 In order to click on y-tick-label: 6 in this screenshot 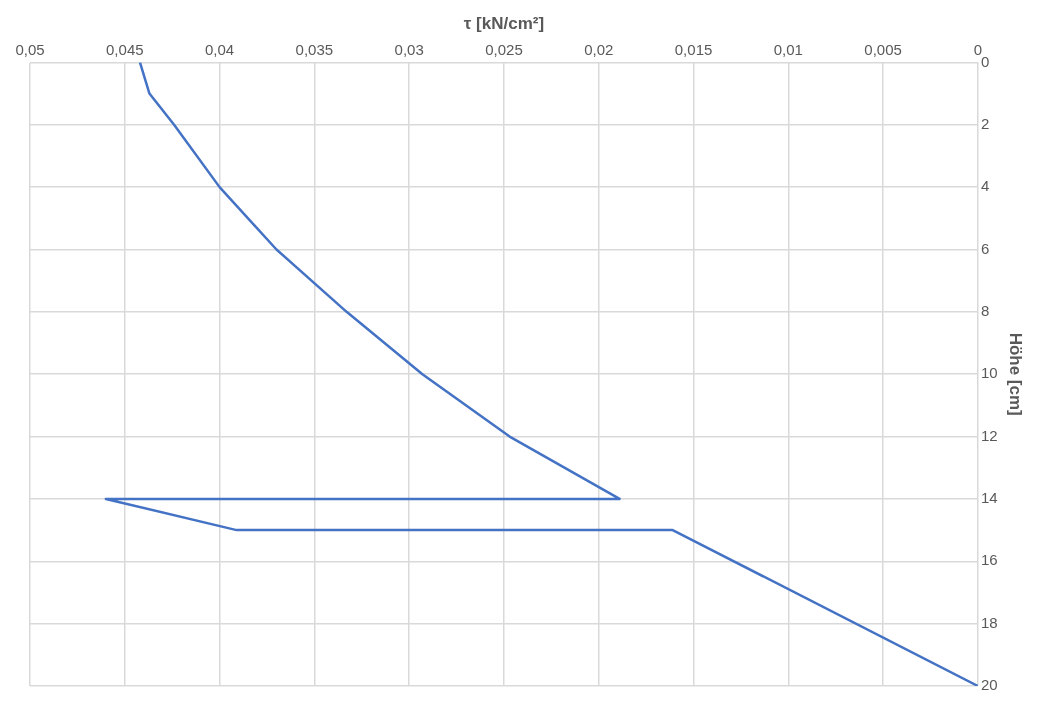, I will do `click(985, 248)`.